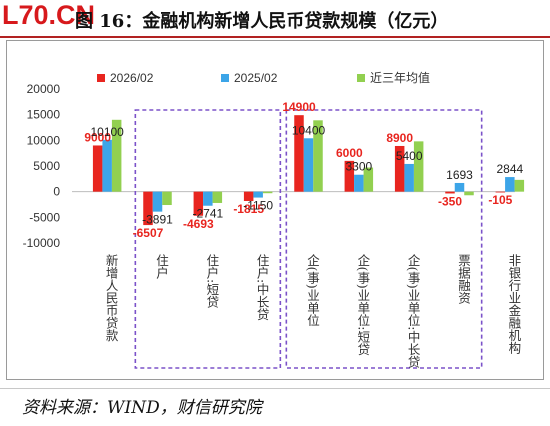  I want to click on watermark-logo: L70.CN, so click(49, 15).